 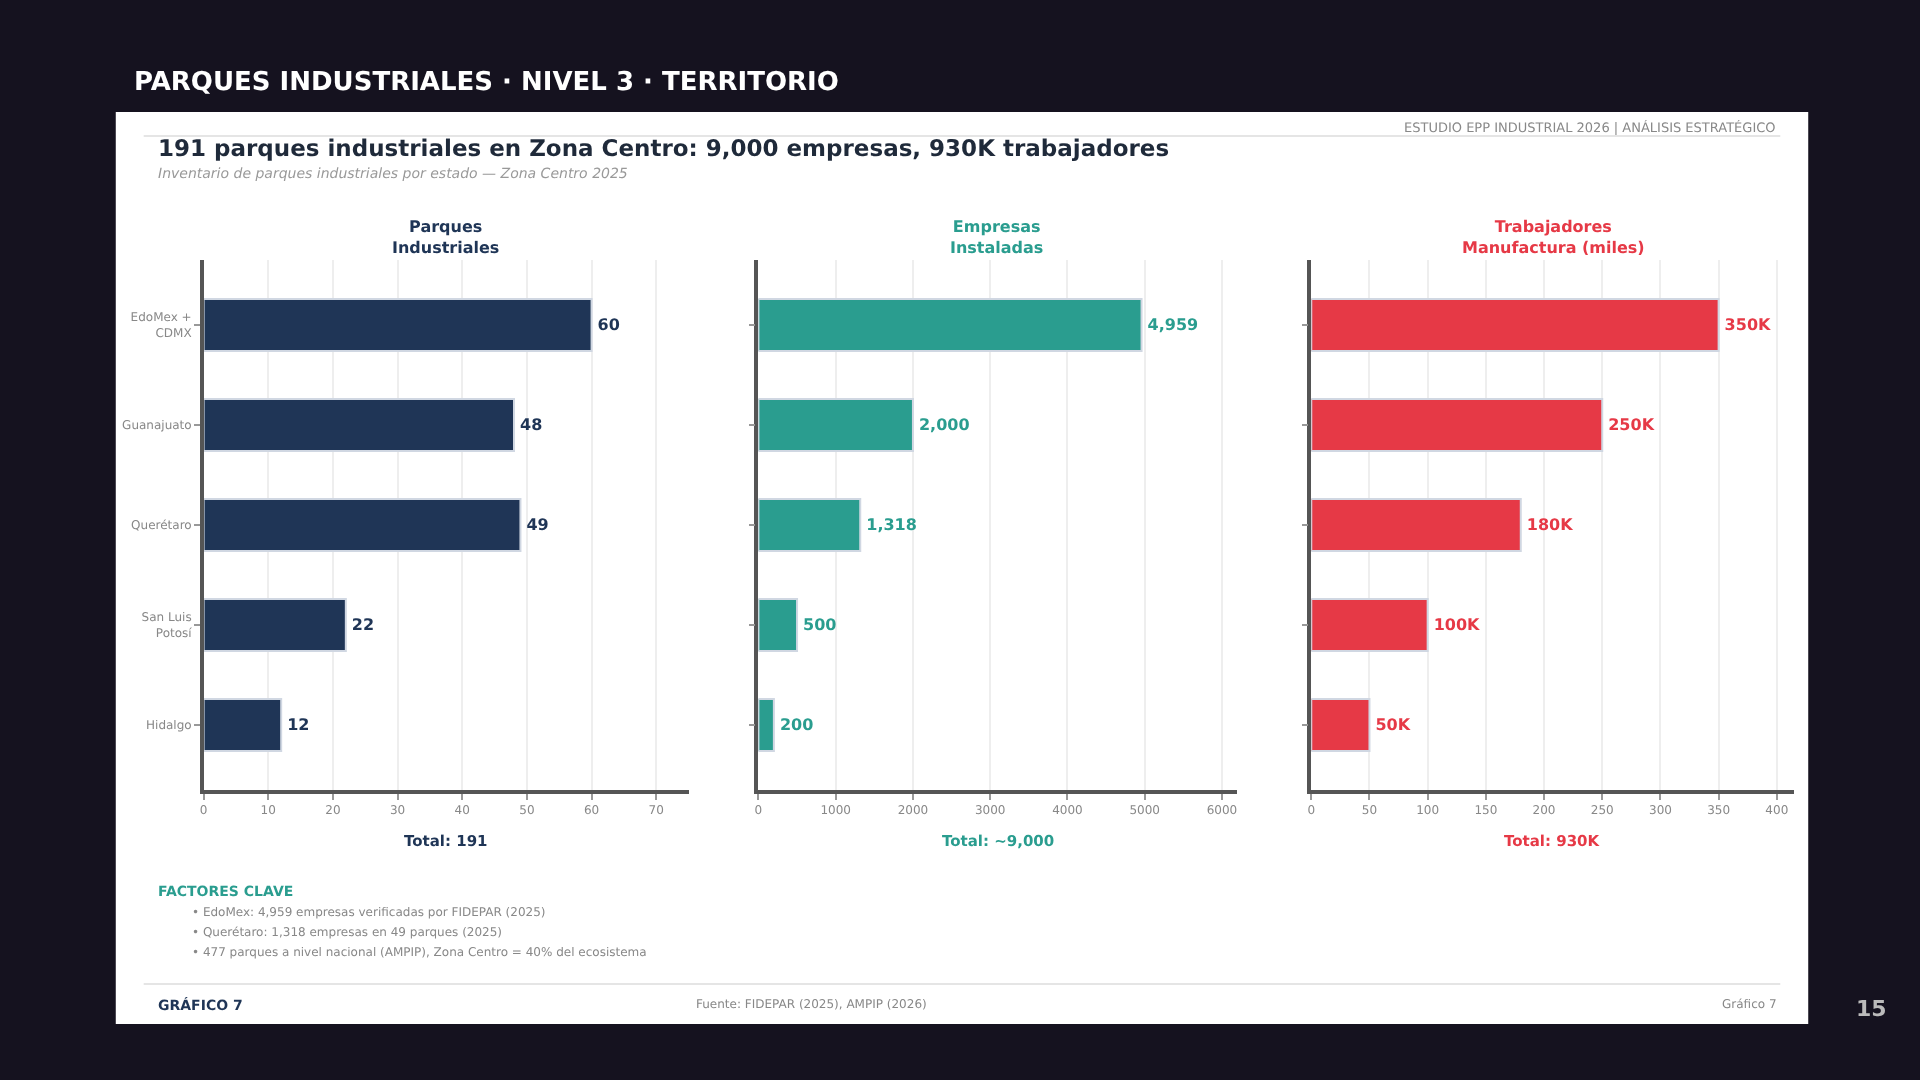 What do you see at coordinates (944, 425) in the screenshot?
I see `data-label: 2,000` at bounding box center [944, 425].